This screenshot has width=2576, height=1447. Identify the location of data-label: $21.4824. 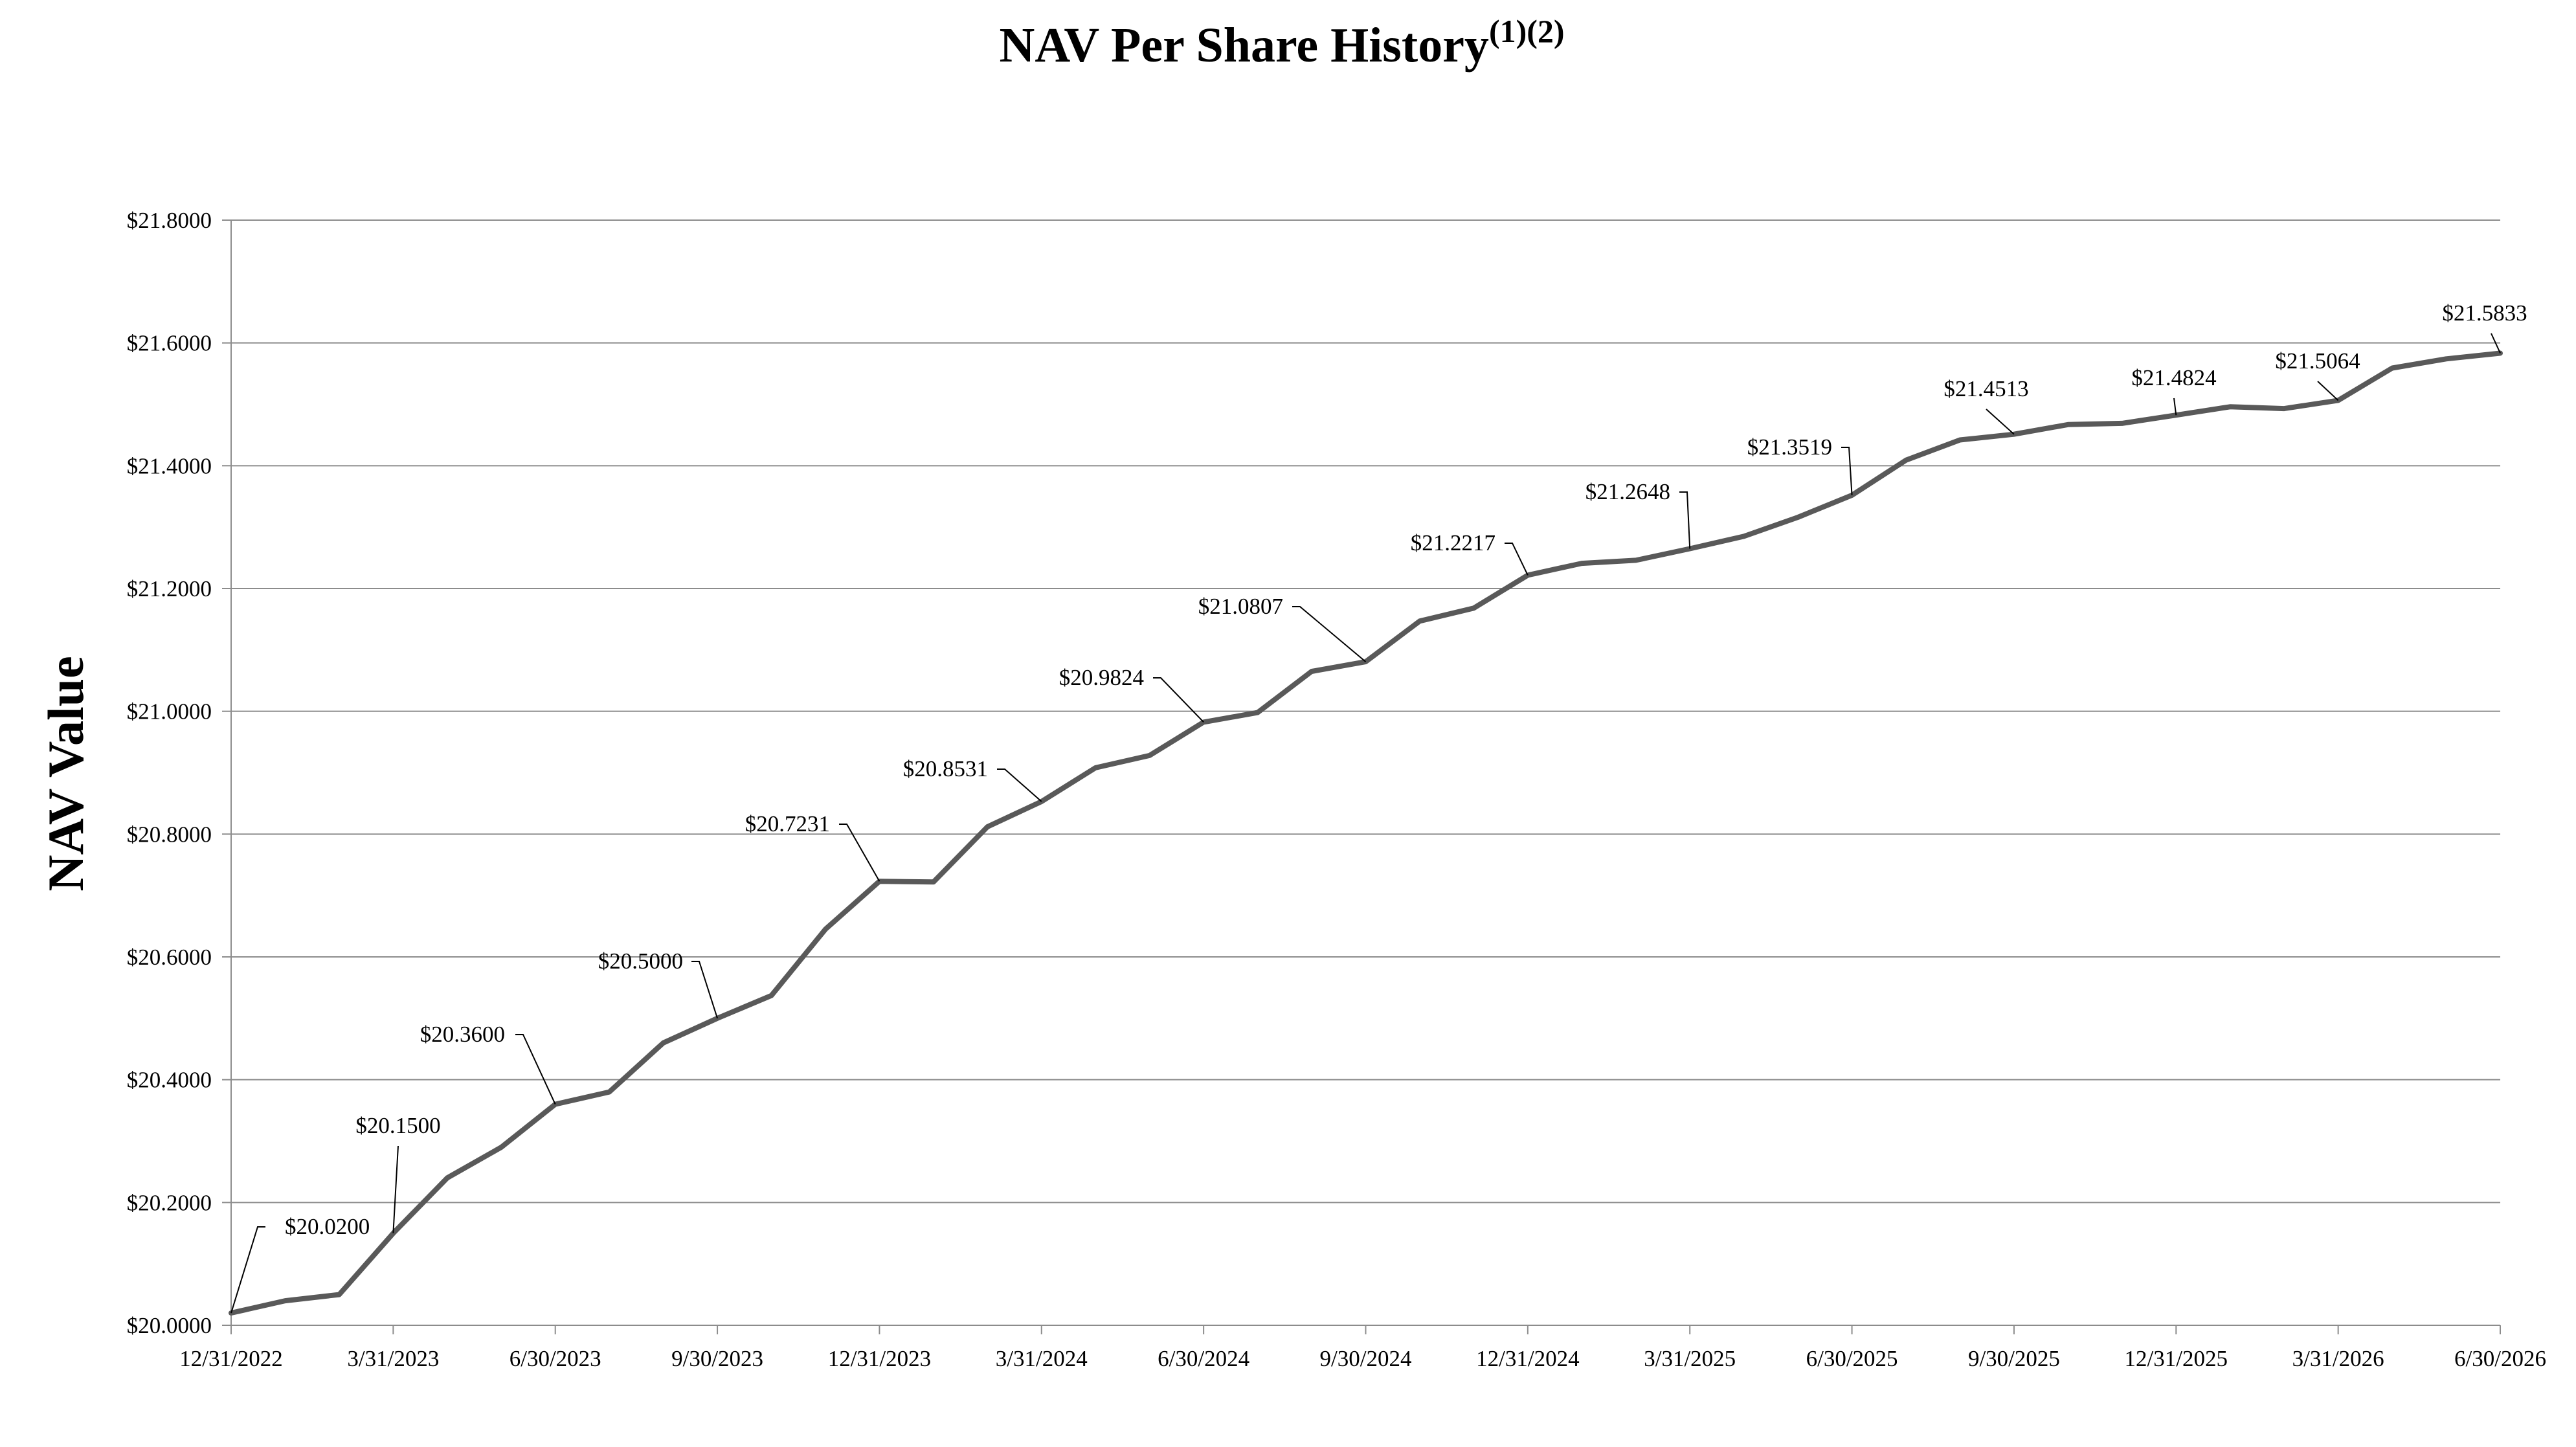
(2173, 377).